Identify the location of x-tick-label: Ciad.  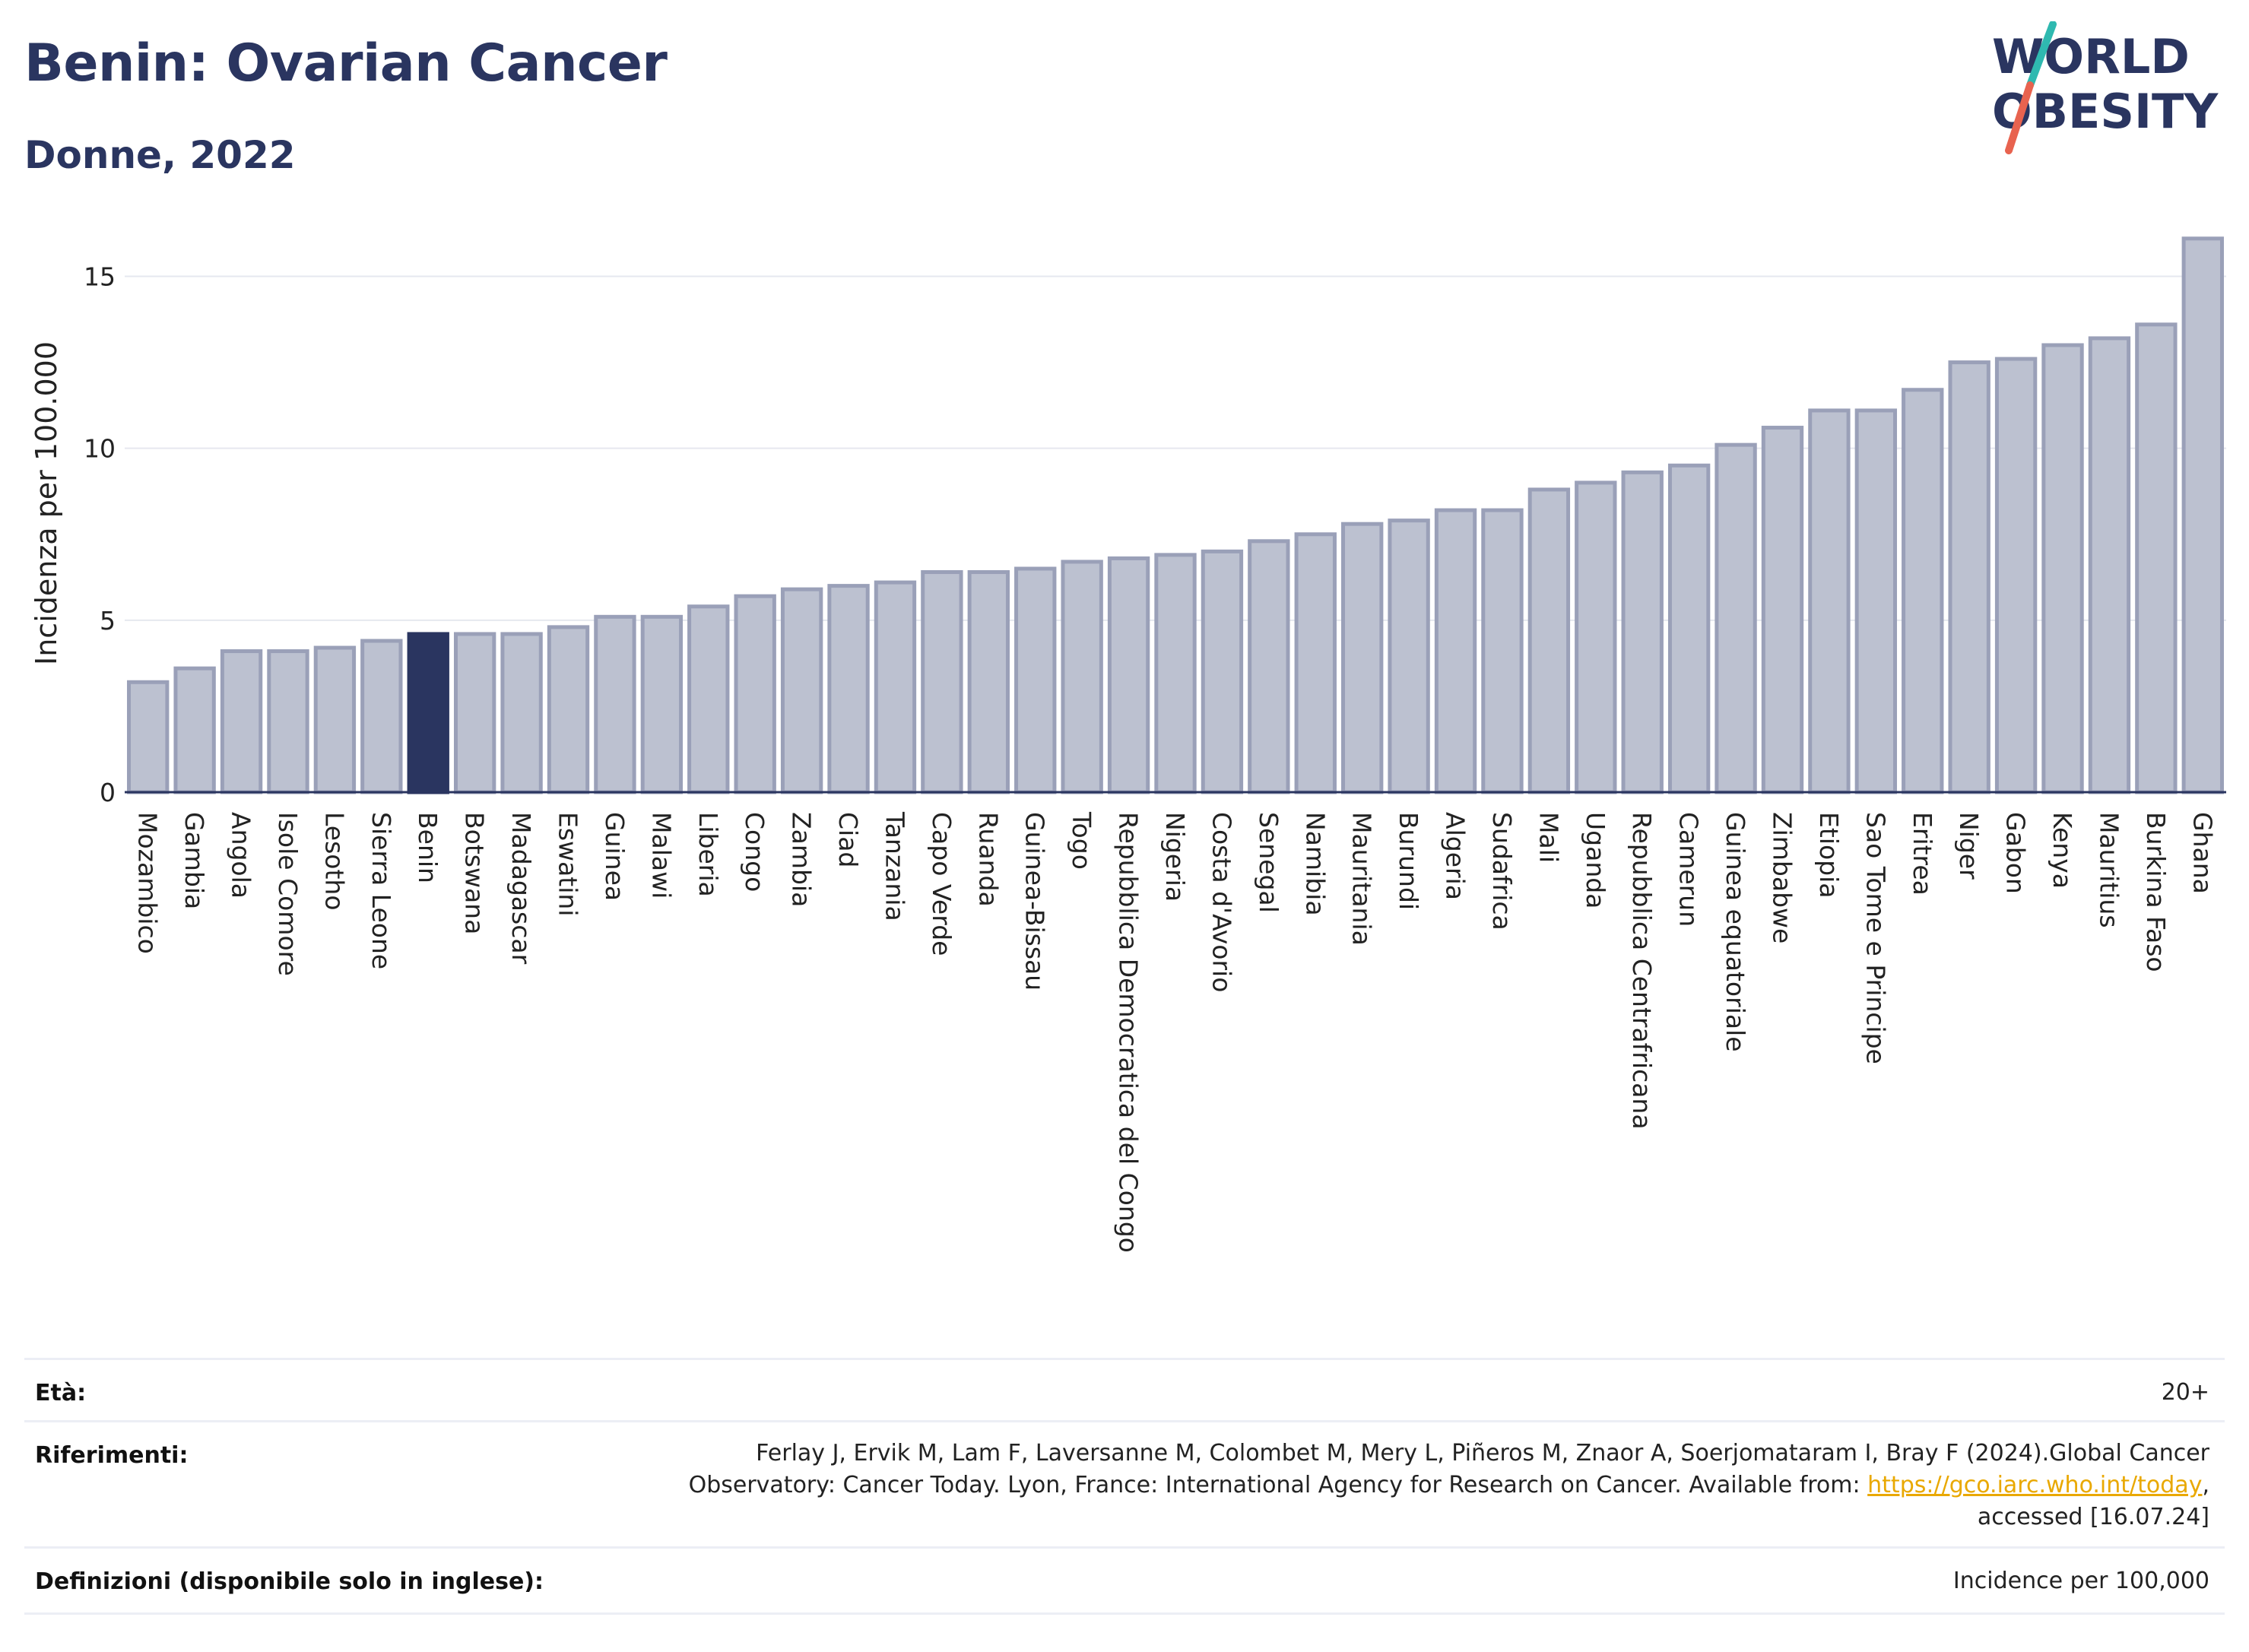
(848, 839).